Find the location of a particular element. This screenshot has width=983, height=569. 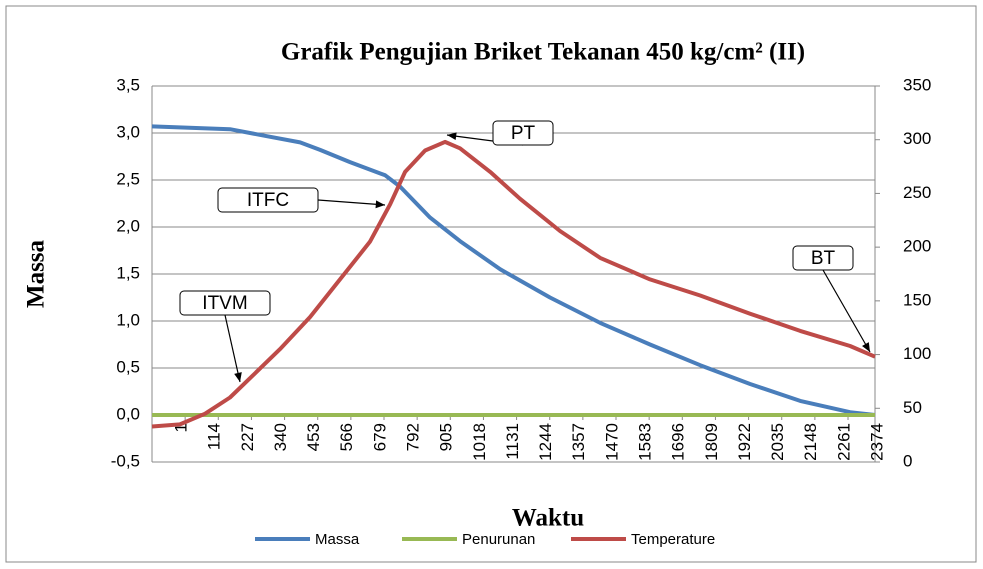

y2-tick-label: 250 is located at coordinates (917, 192).